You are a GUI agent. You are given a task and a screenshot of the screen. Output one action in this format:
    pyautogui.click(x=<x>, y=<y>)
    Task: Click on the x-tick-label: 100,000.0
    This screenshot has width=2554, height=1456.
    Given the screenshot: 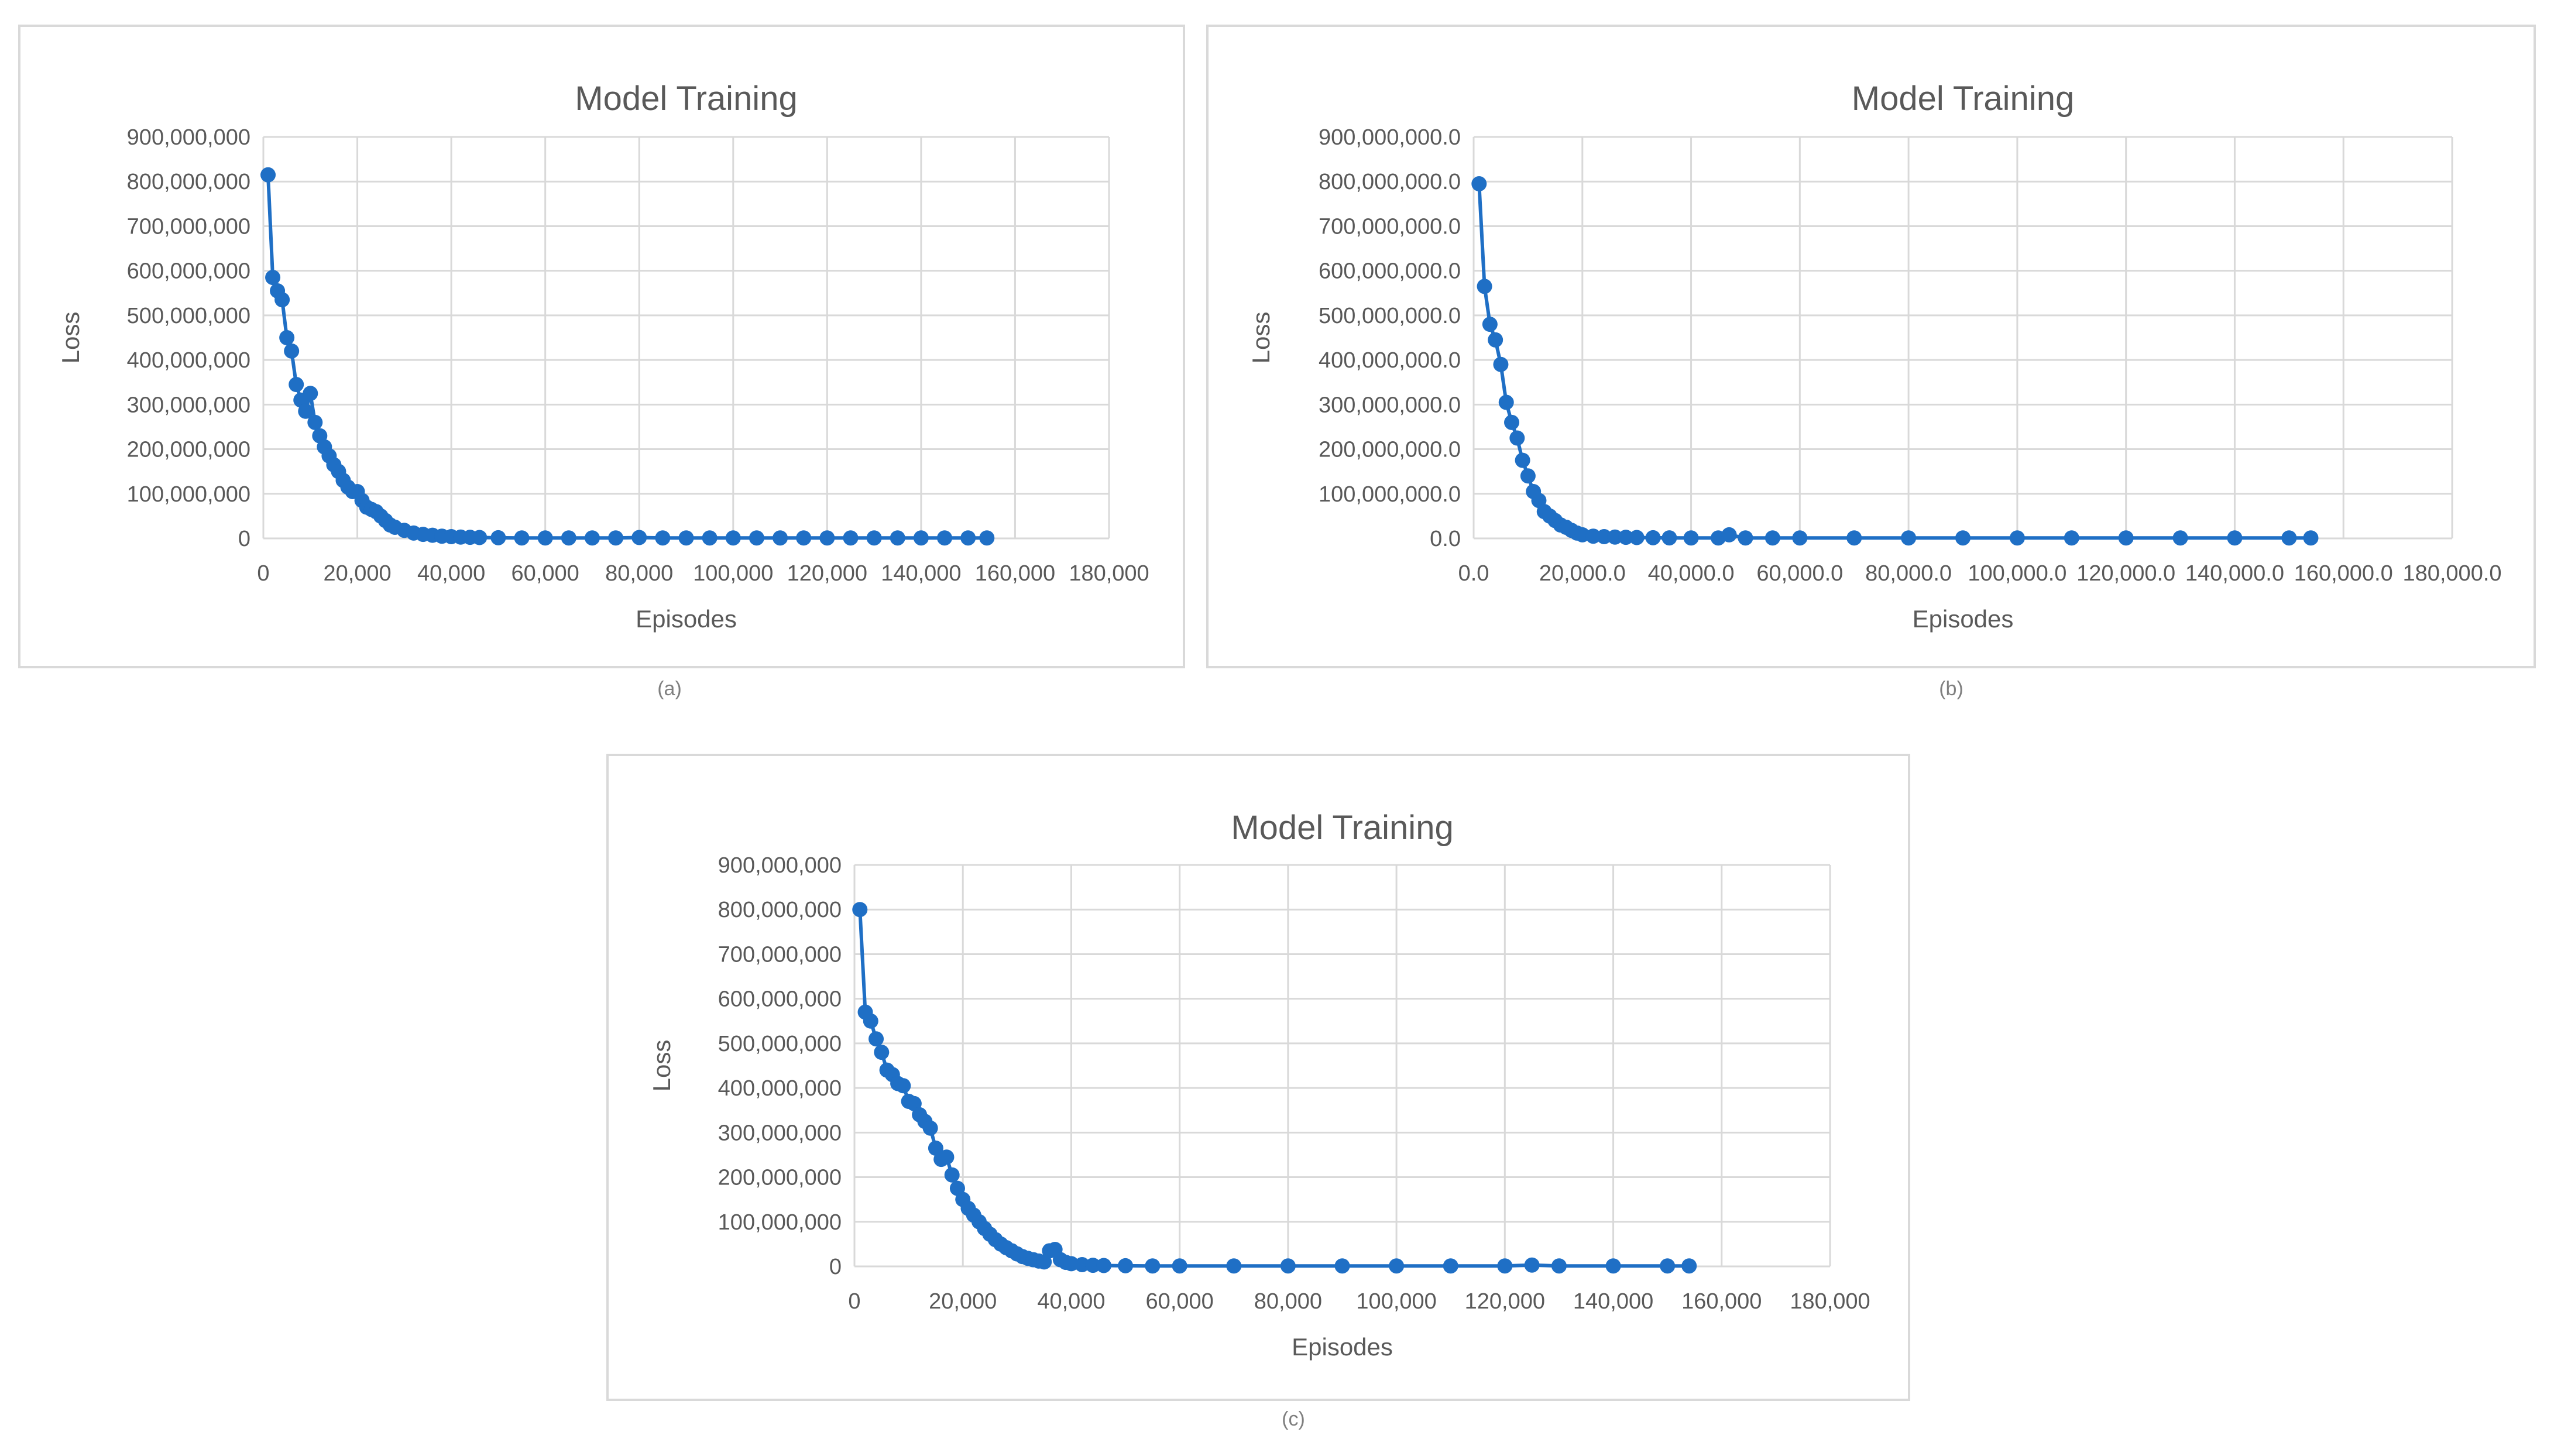 What is the action you would take?
    pyautogui.click(x=2017, y=573)
    